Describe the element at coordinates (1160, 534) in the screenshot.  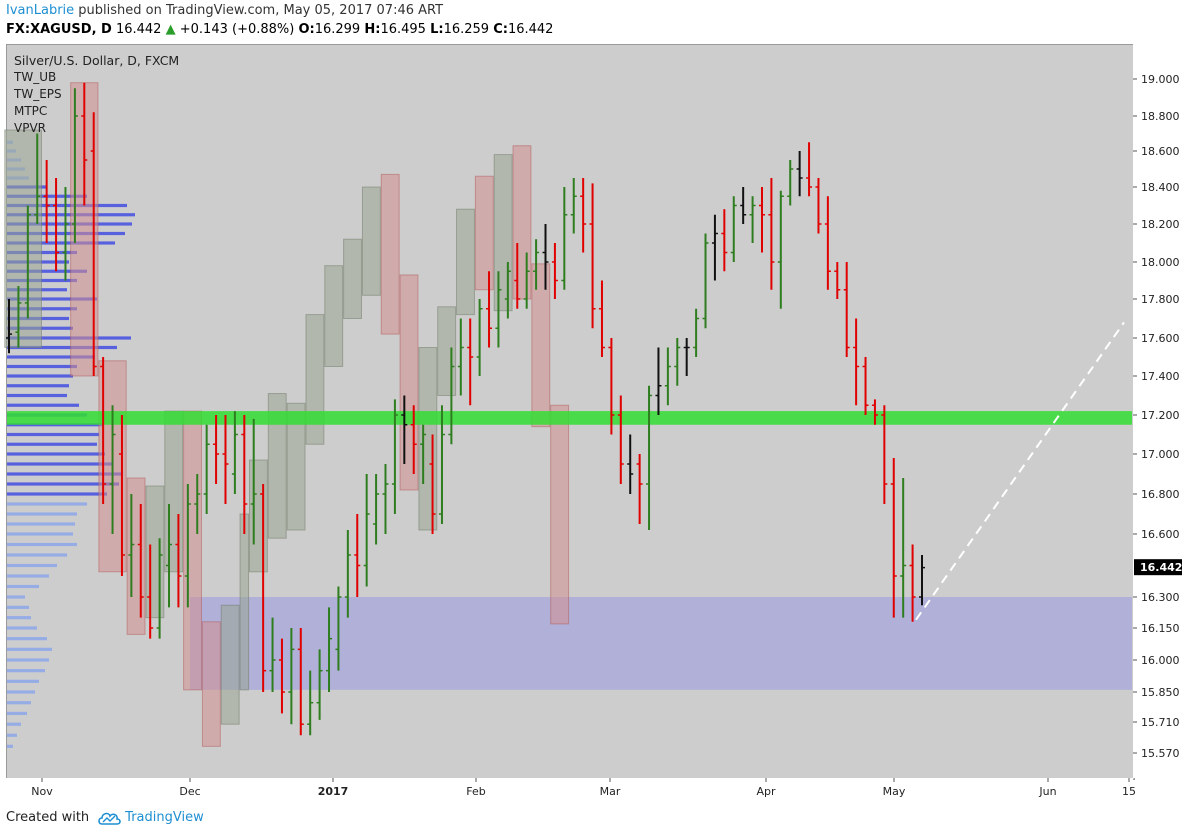
I see `price-axis-label: 16.600` at that location.